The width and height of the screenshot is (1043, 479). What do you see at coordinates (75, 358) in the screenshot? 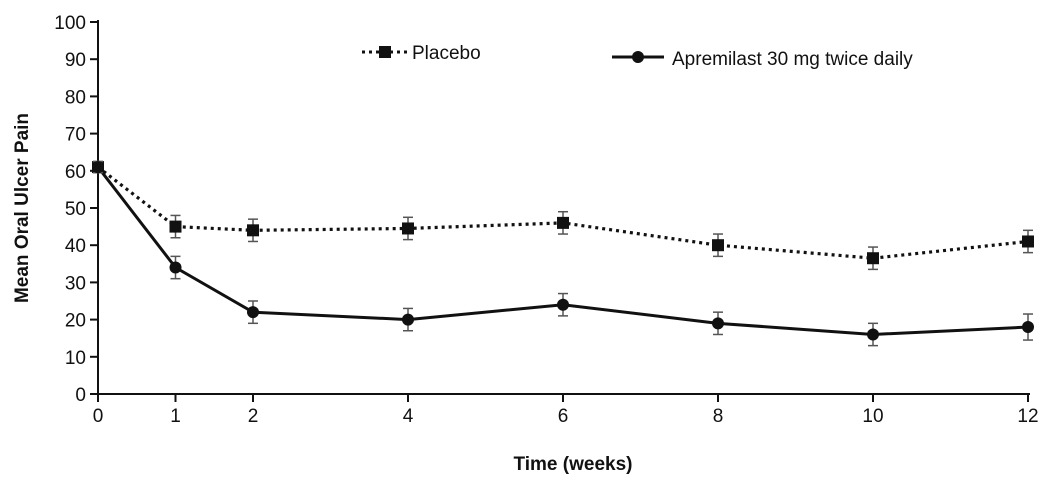
I see `y-tick-label: 10` at bounding box center [75, 358].